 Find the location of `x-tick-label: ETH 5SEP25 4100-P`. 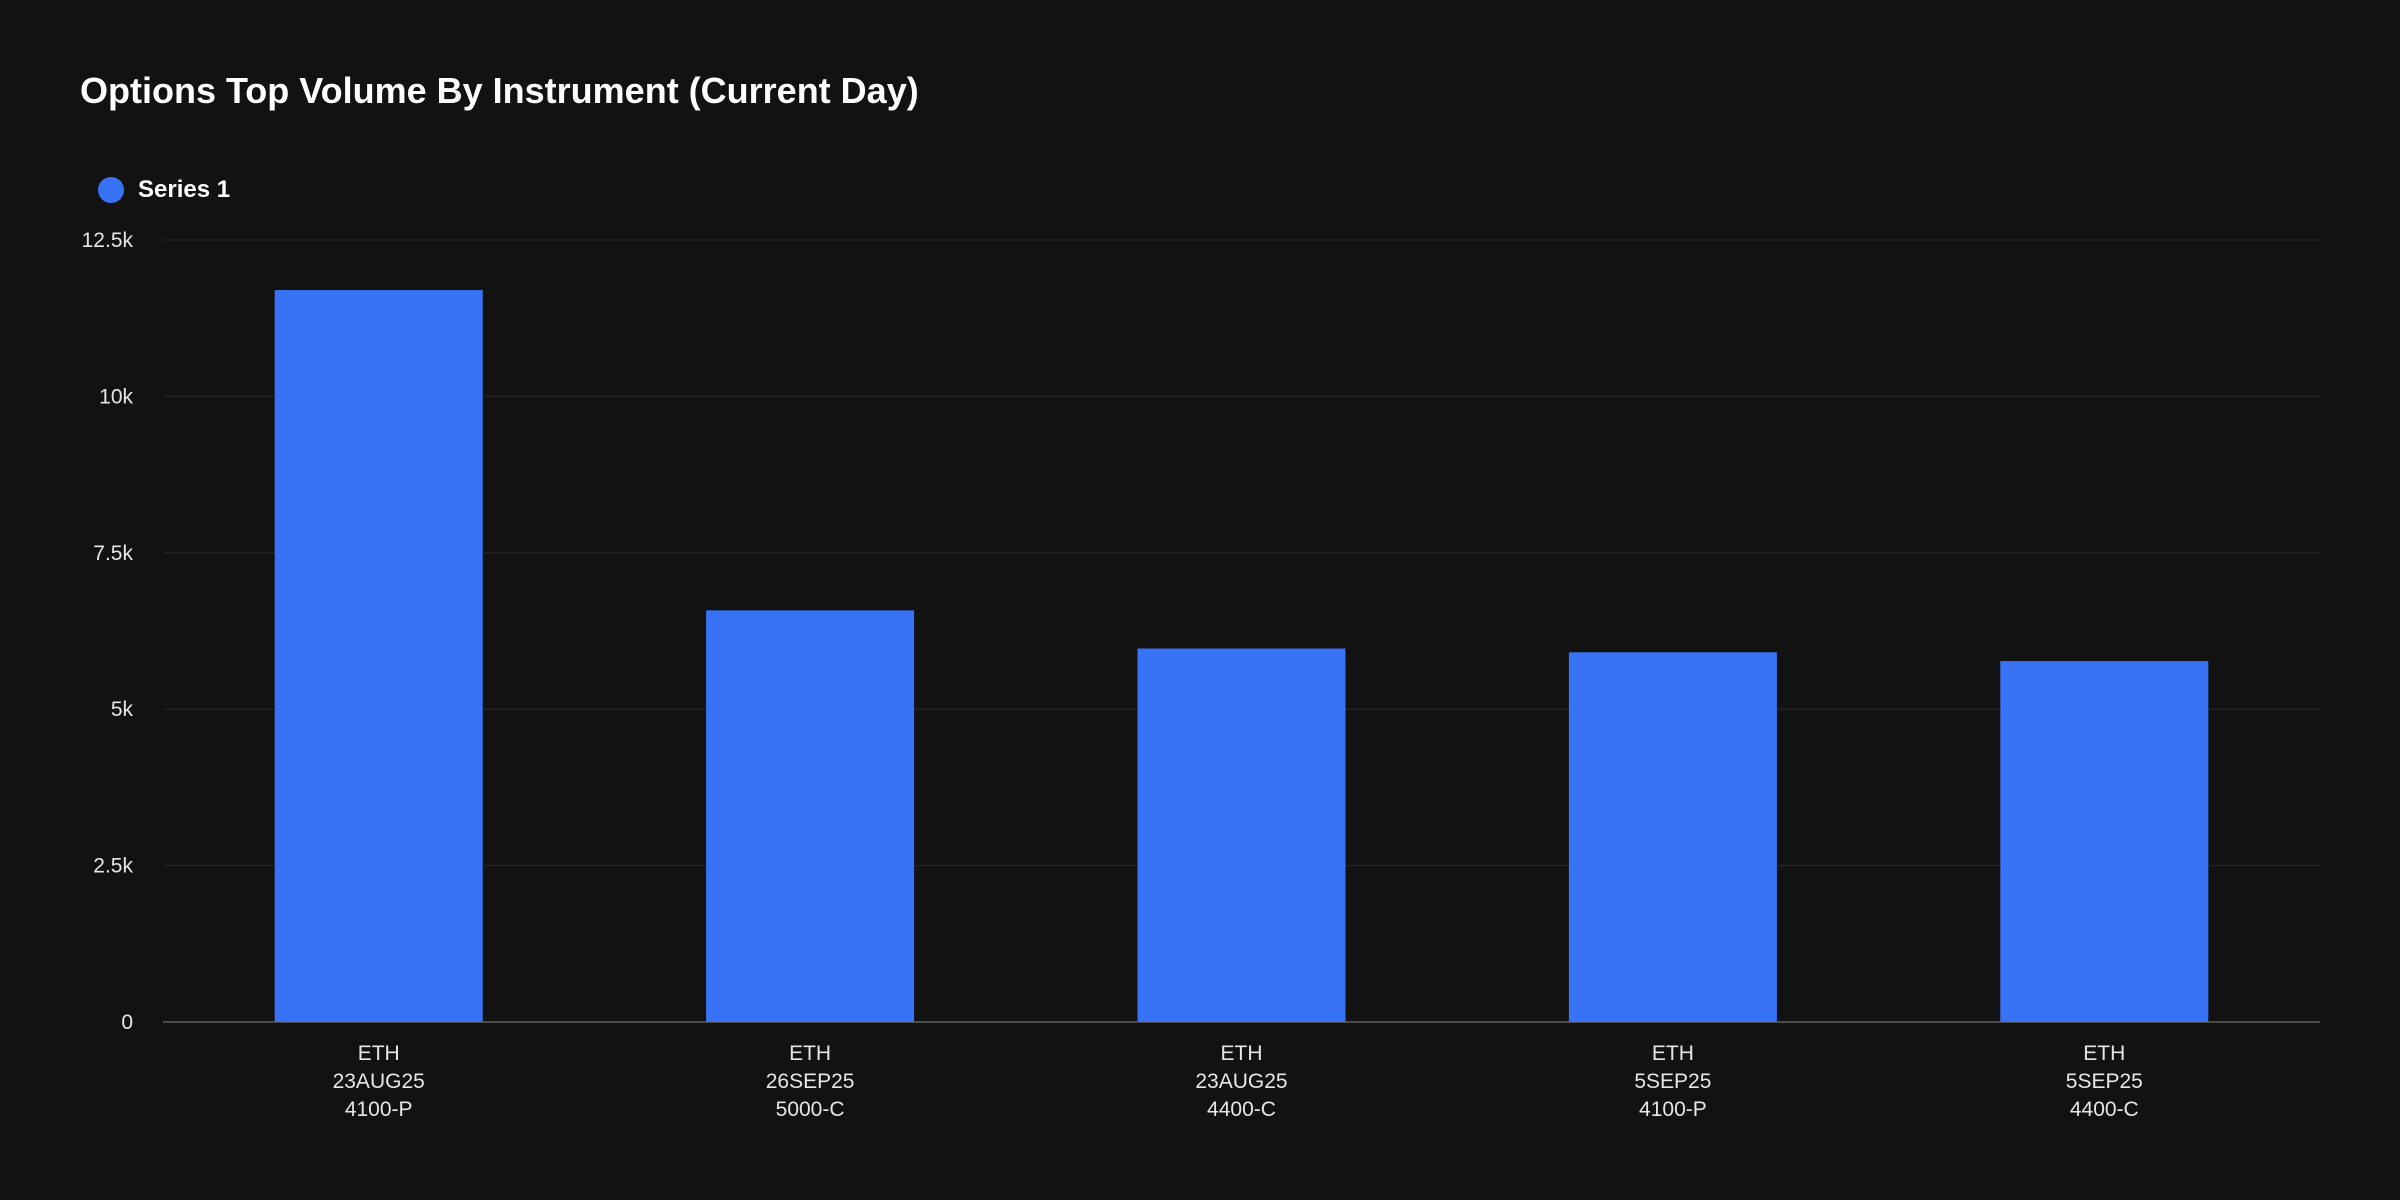

x-tick-label: ETH 5SEP25 4100-P is located at coordinates (1672, 1081).